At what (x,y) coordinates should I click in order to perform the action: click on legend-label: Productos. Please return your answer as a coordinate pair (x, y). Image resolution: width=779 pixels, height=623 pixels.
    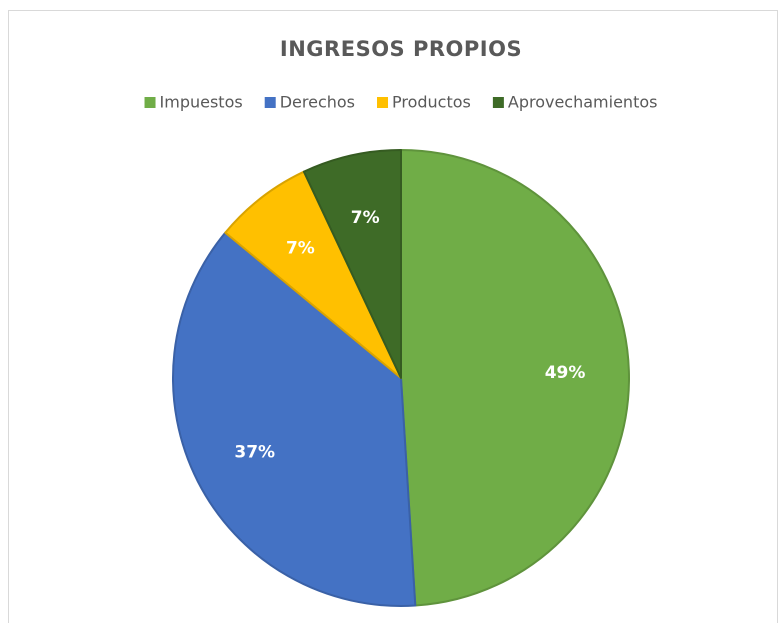
    Looking at the image, I should click on (431, 102).